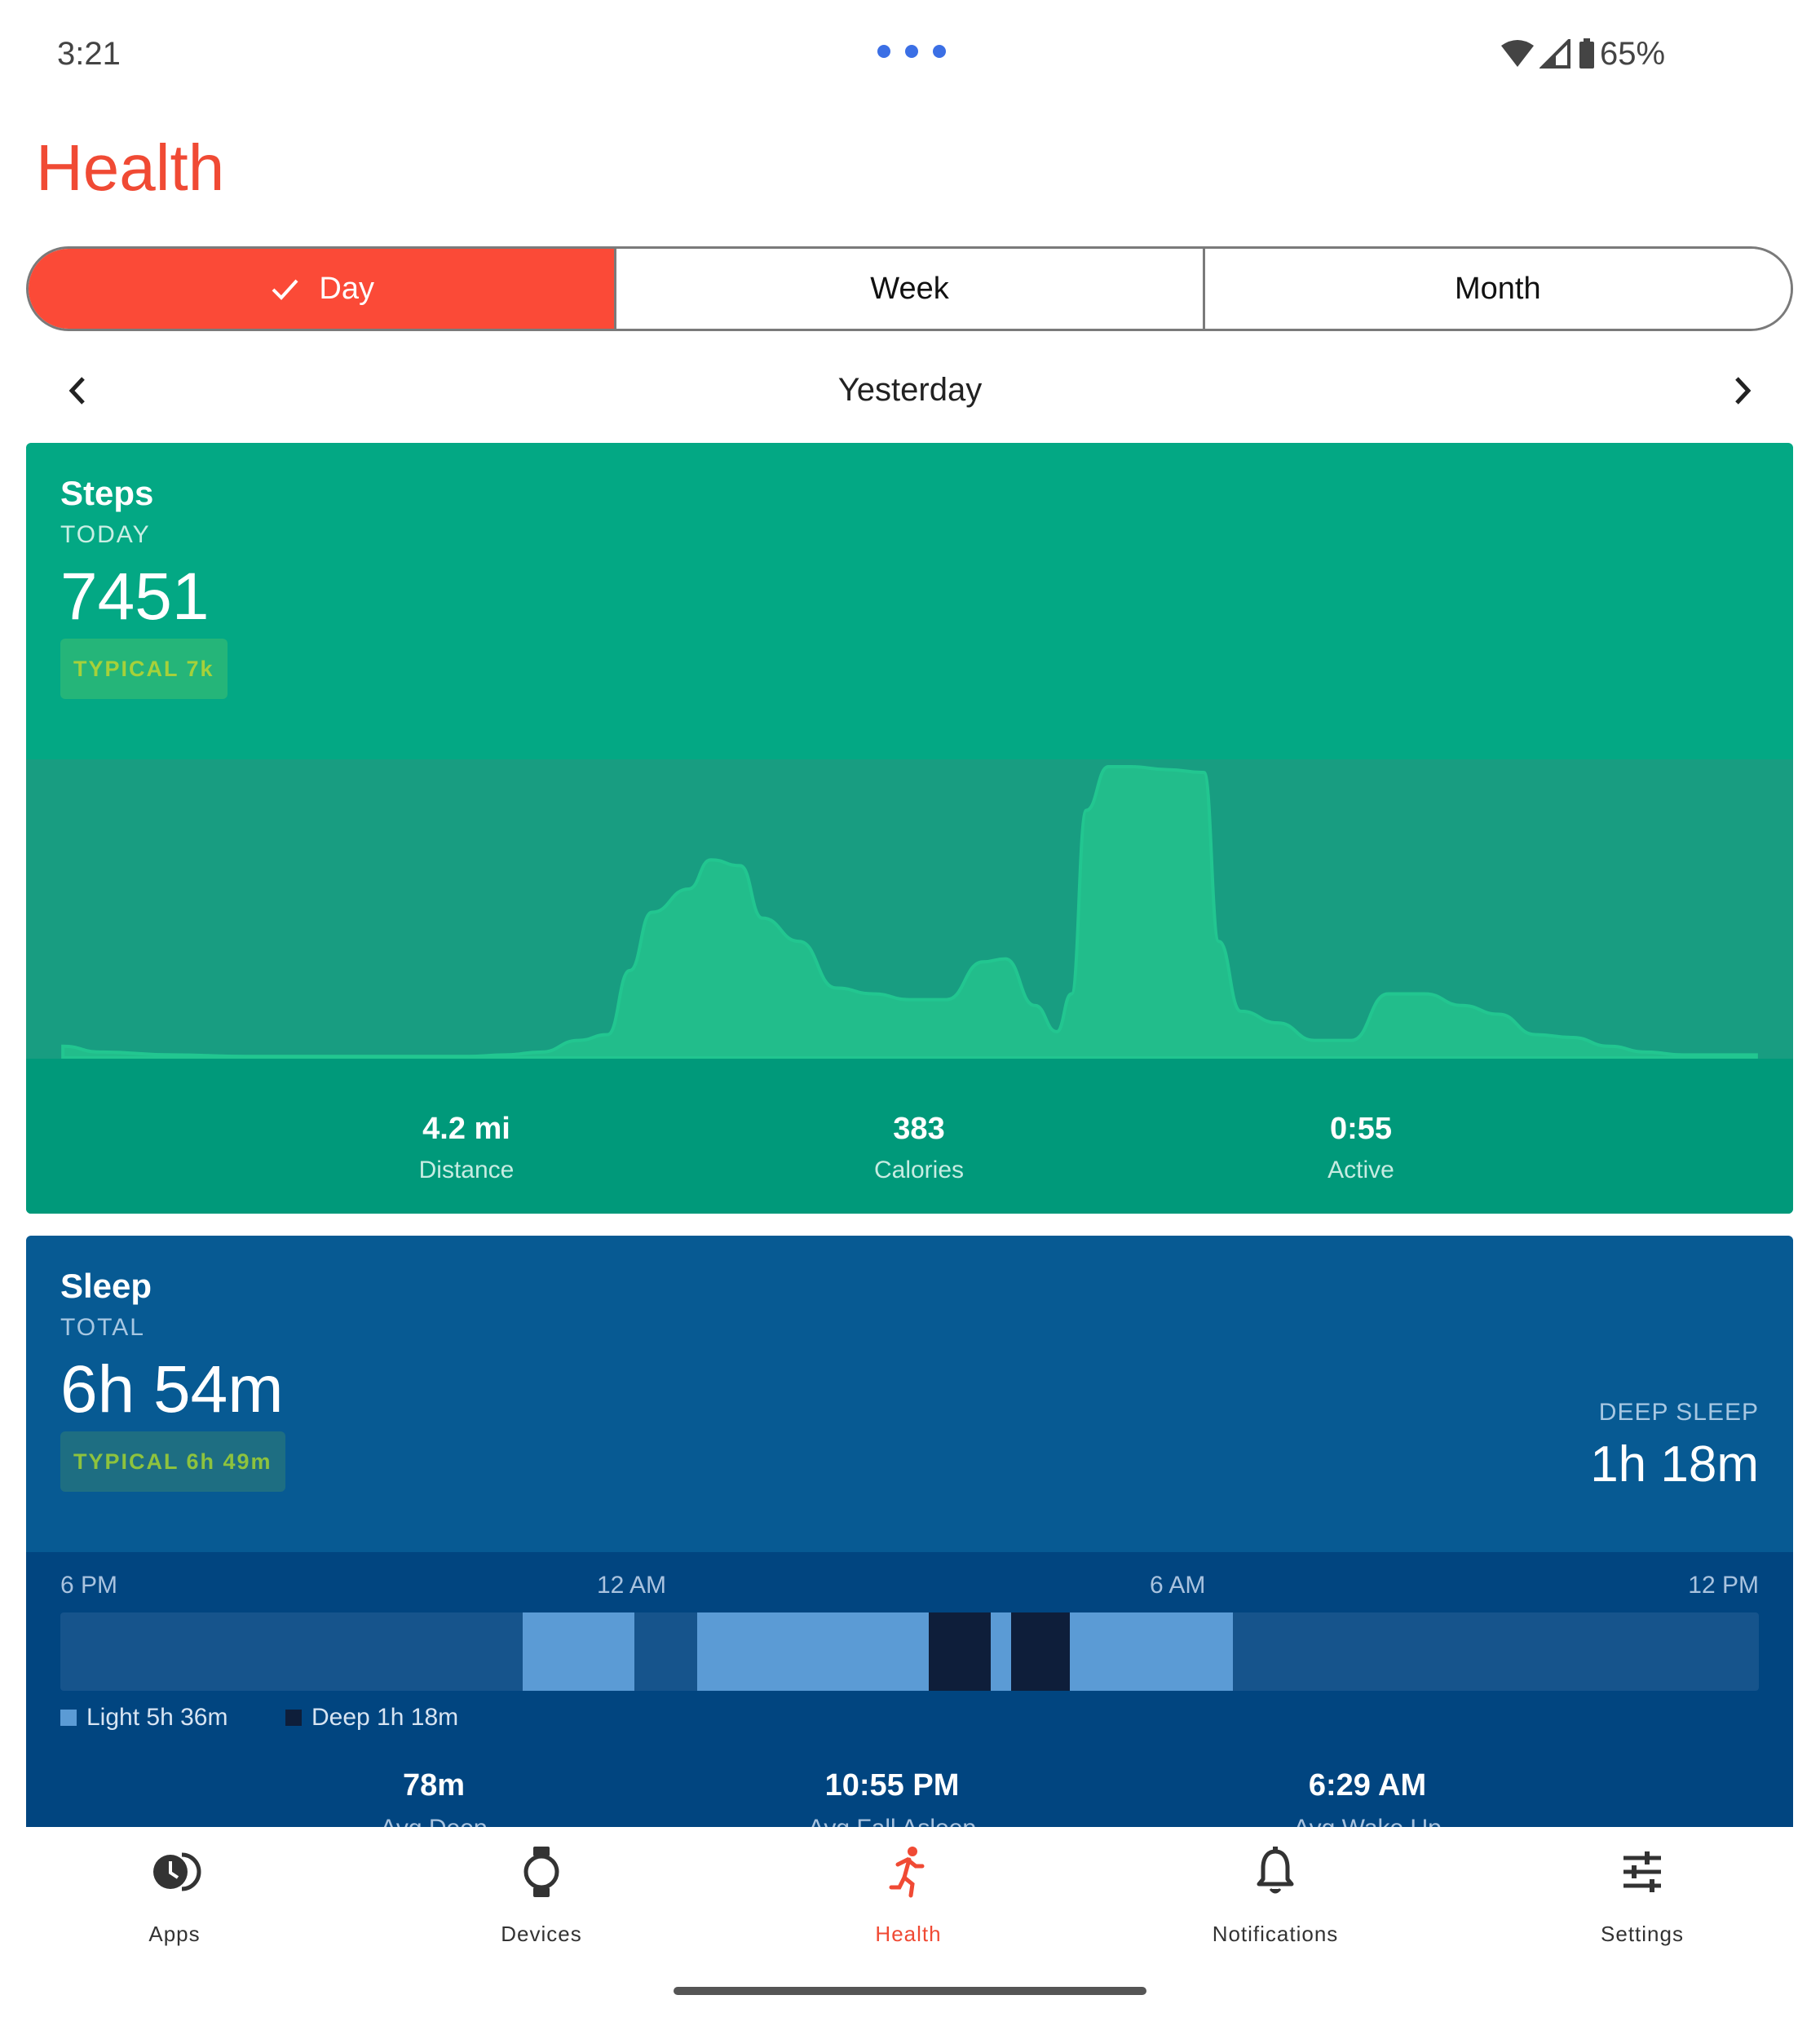 Image resolution: width=1820 pixels, height=2026 pixels. I want to click on avg-fall-asleep-stat: 10:55 PM Avg Fall Asleep, so click(892, 1797).